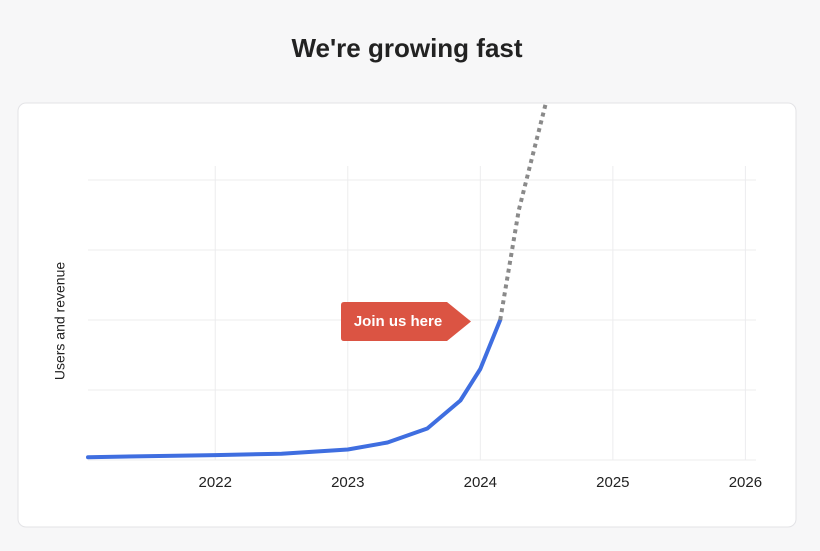  Describe the element at coordinates (215, 482) in the screenshot. I see `x-tick-label: 2022` at that location.